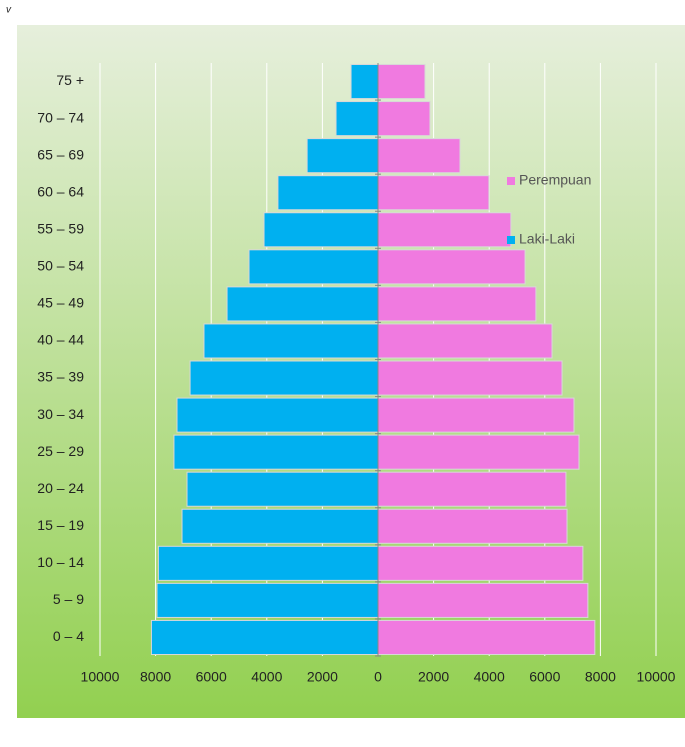 The image size is (685, 747). Describe the element at coordinates (60, 191) in the screenshot. I see `y-tick-label: 60 – 64` at that location.